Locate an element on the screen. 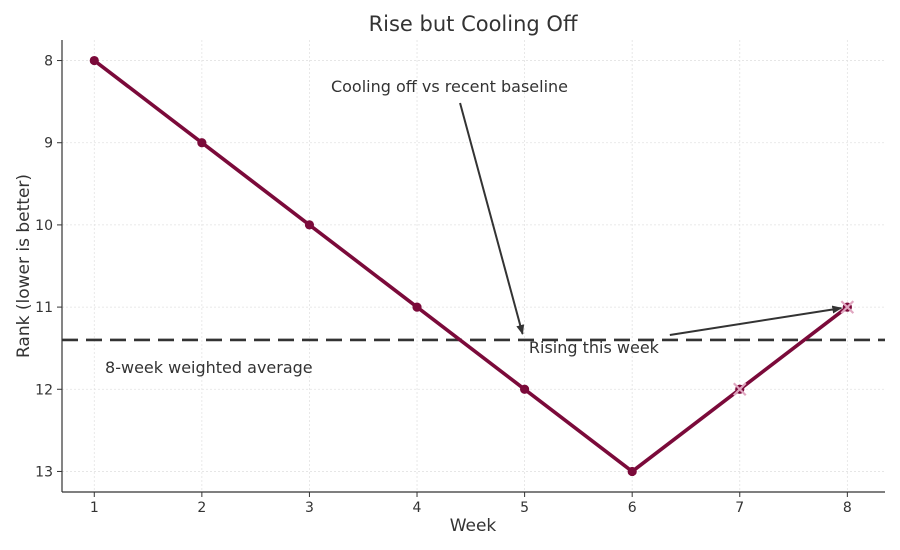 This screenshot has width=900, height=550. y-tick-label: 8 is located at coordinates (48, 62).